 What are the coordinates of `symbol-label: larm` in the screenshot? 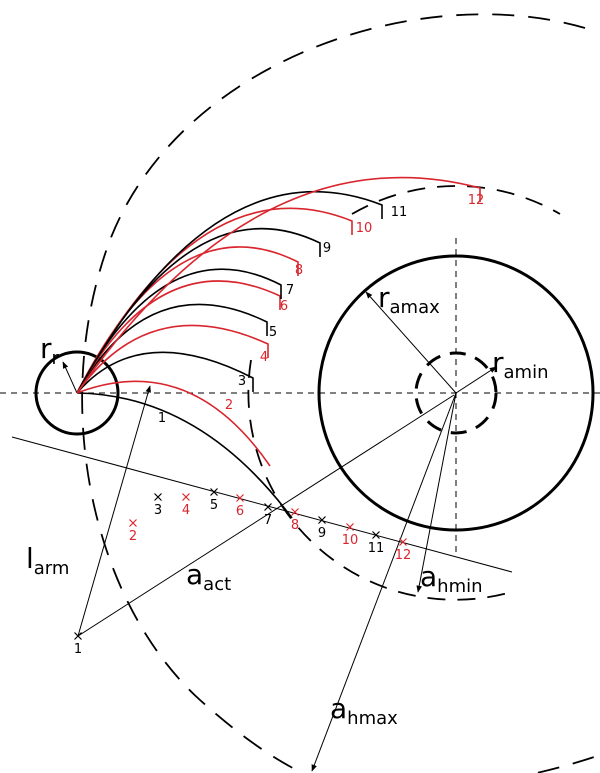 It's located at (47, 560).